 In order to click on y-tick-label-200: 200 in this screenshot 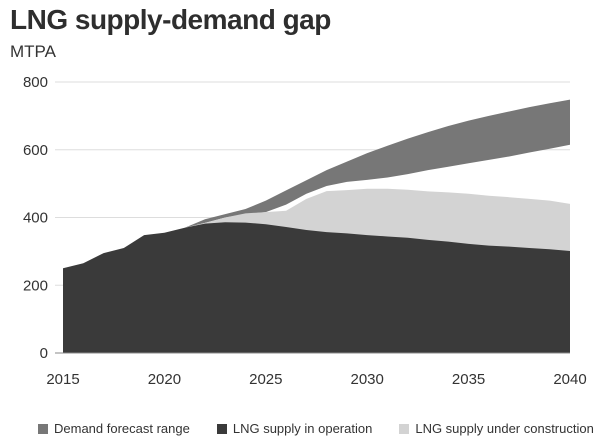, I will do `click(35, 285)`.